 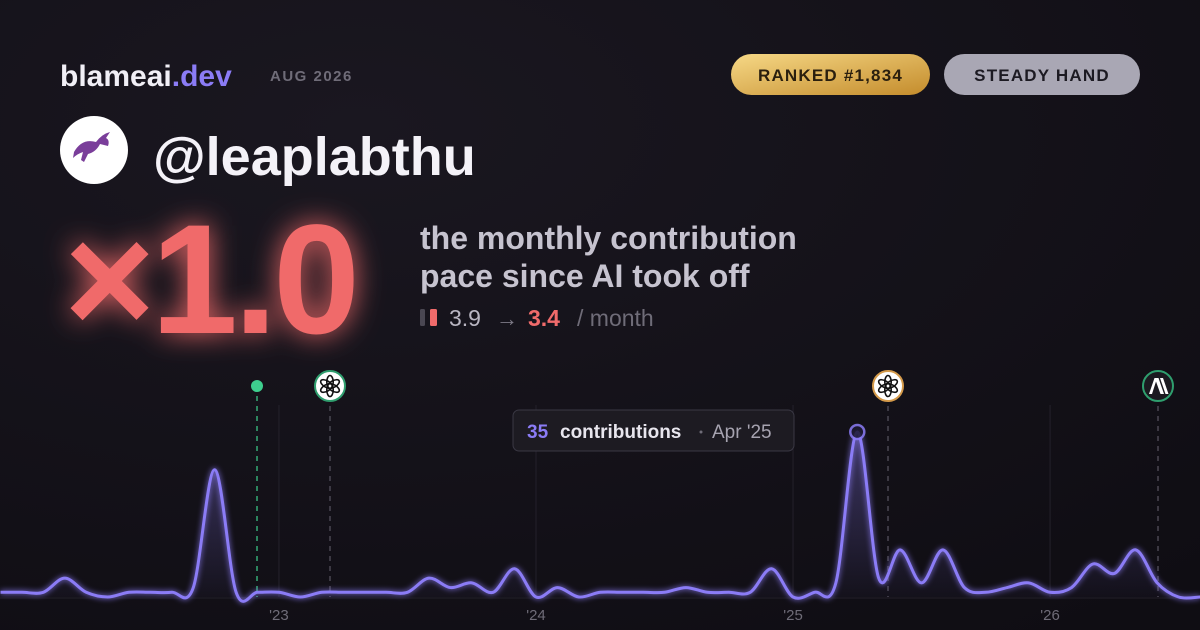 I want to click on handle: @leaplabthu, so click(x=314, y=157).